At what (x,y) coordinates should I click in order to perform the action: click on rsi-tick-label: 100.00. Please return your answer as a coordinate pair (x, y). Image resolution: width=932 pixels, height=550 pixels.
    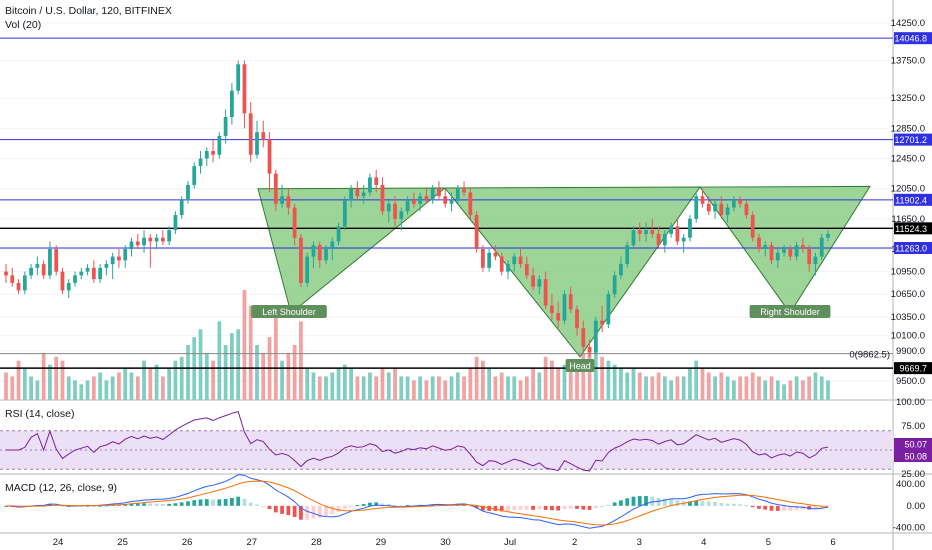
    Looking at the image, I should click on (910, 402).